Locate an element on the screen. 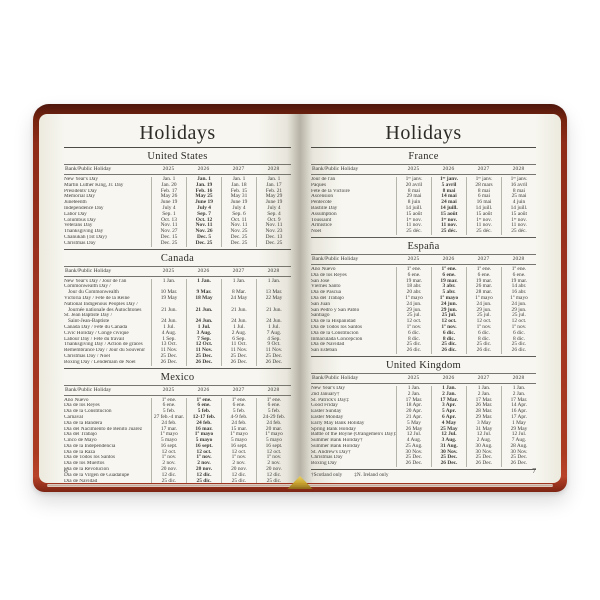  holiday-date: 5 mayo is located at coordinates (273, 440).